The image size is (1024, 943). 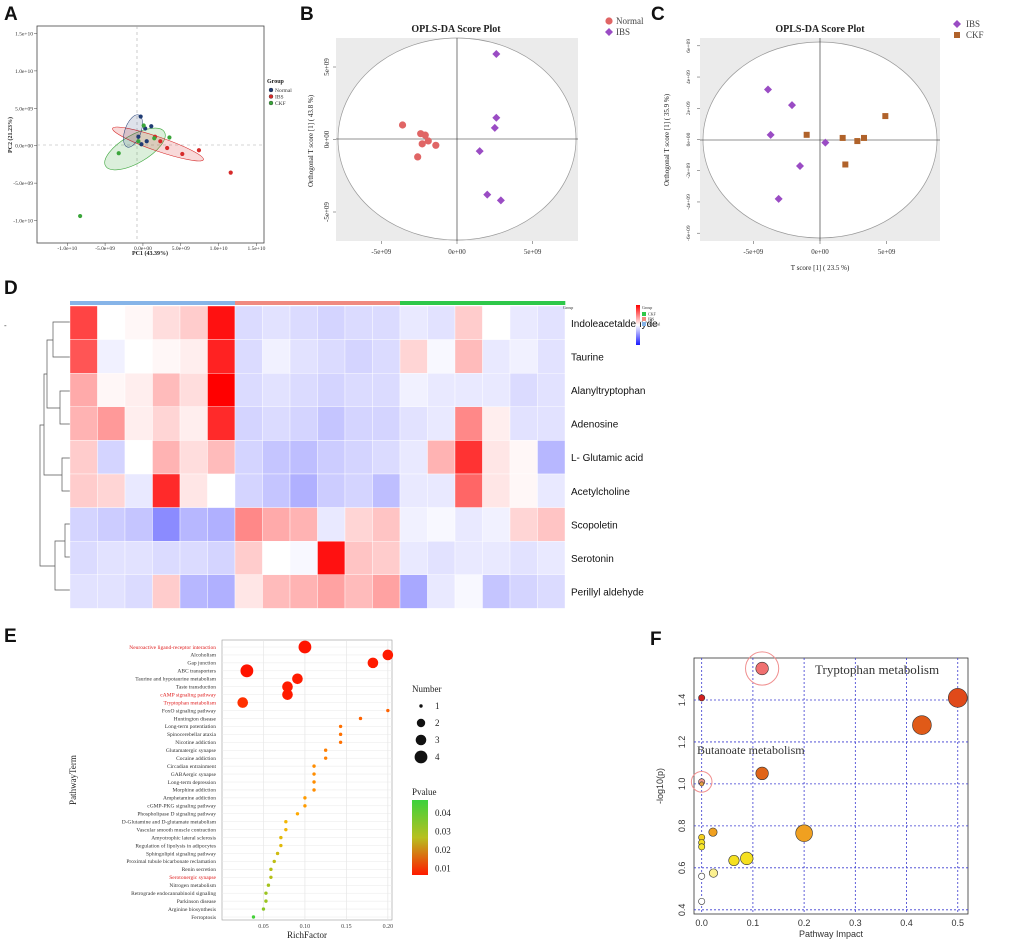 I want to click on panel-label-f: F, so click(x=656, y=639).